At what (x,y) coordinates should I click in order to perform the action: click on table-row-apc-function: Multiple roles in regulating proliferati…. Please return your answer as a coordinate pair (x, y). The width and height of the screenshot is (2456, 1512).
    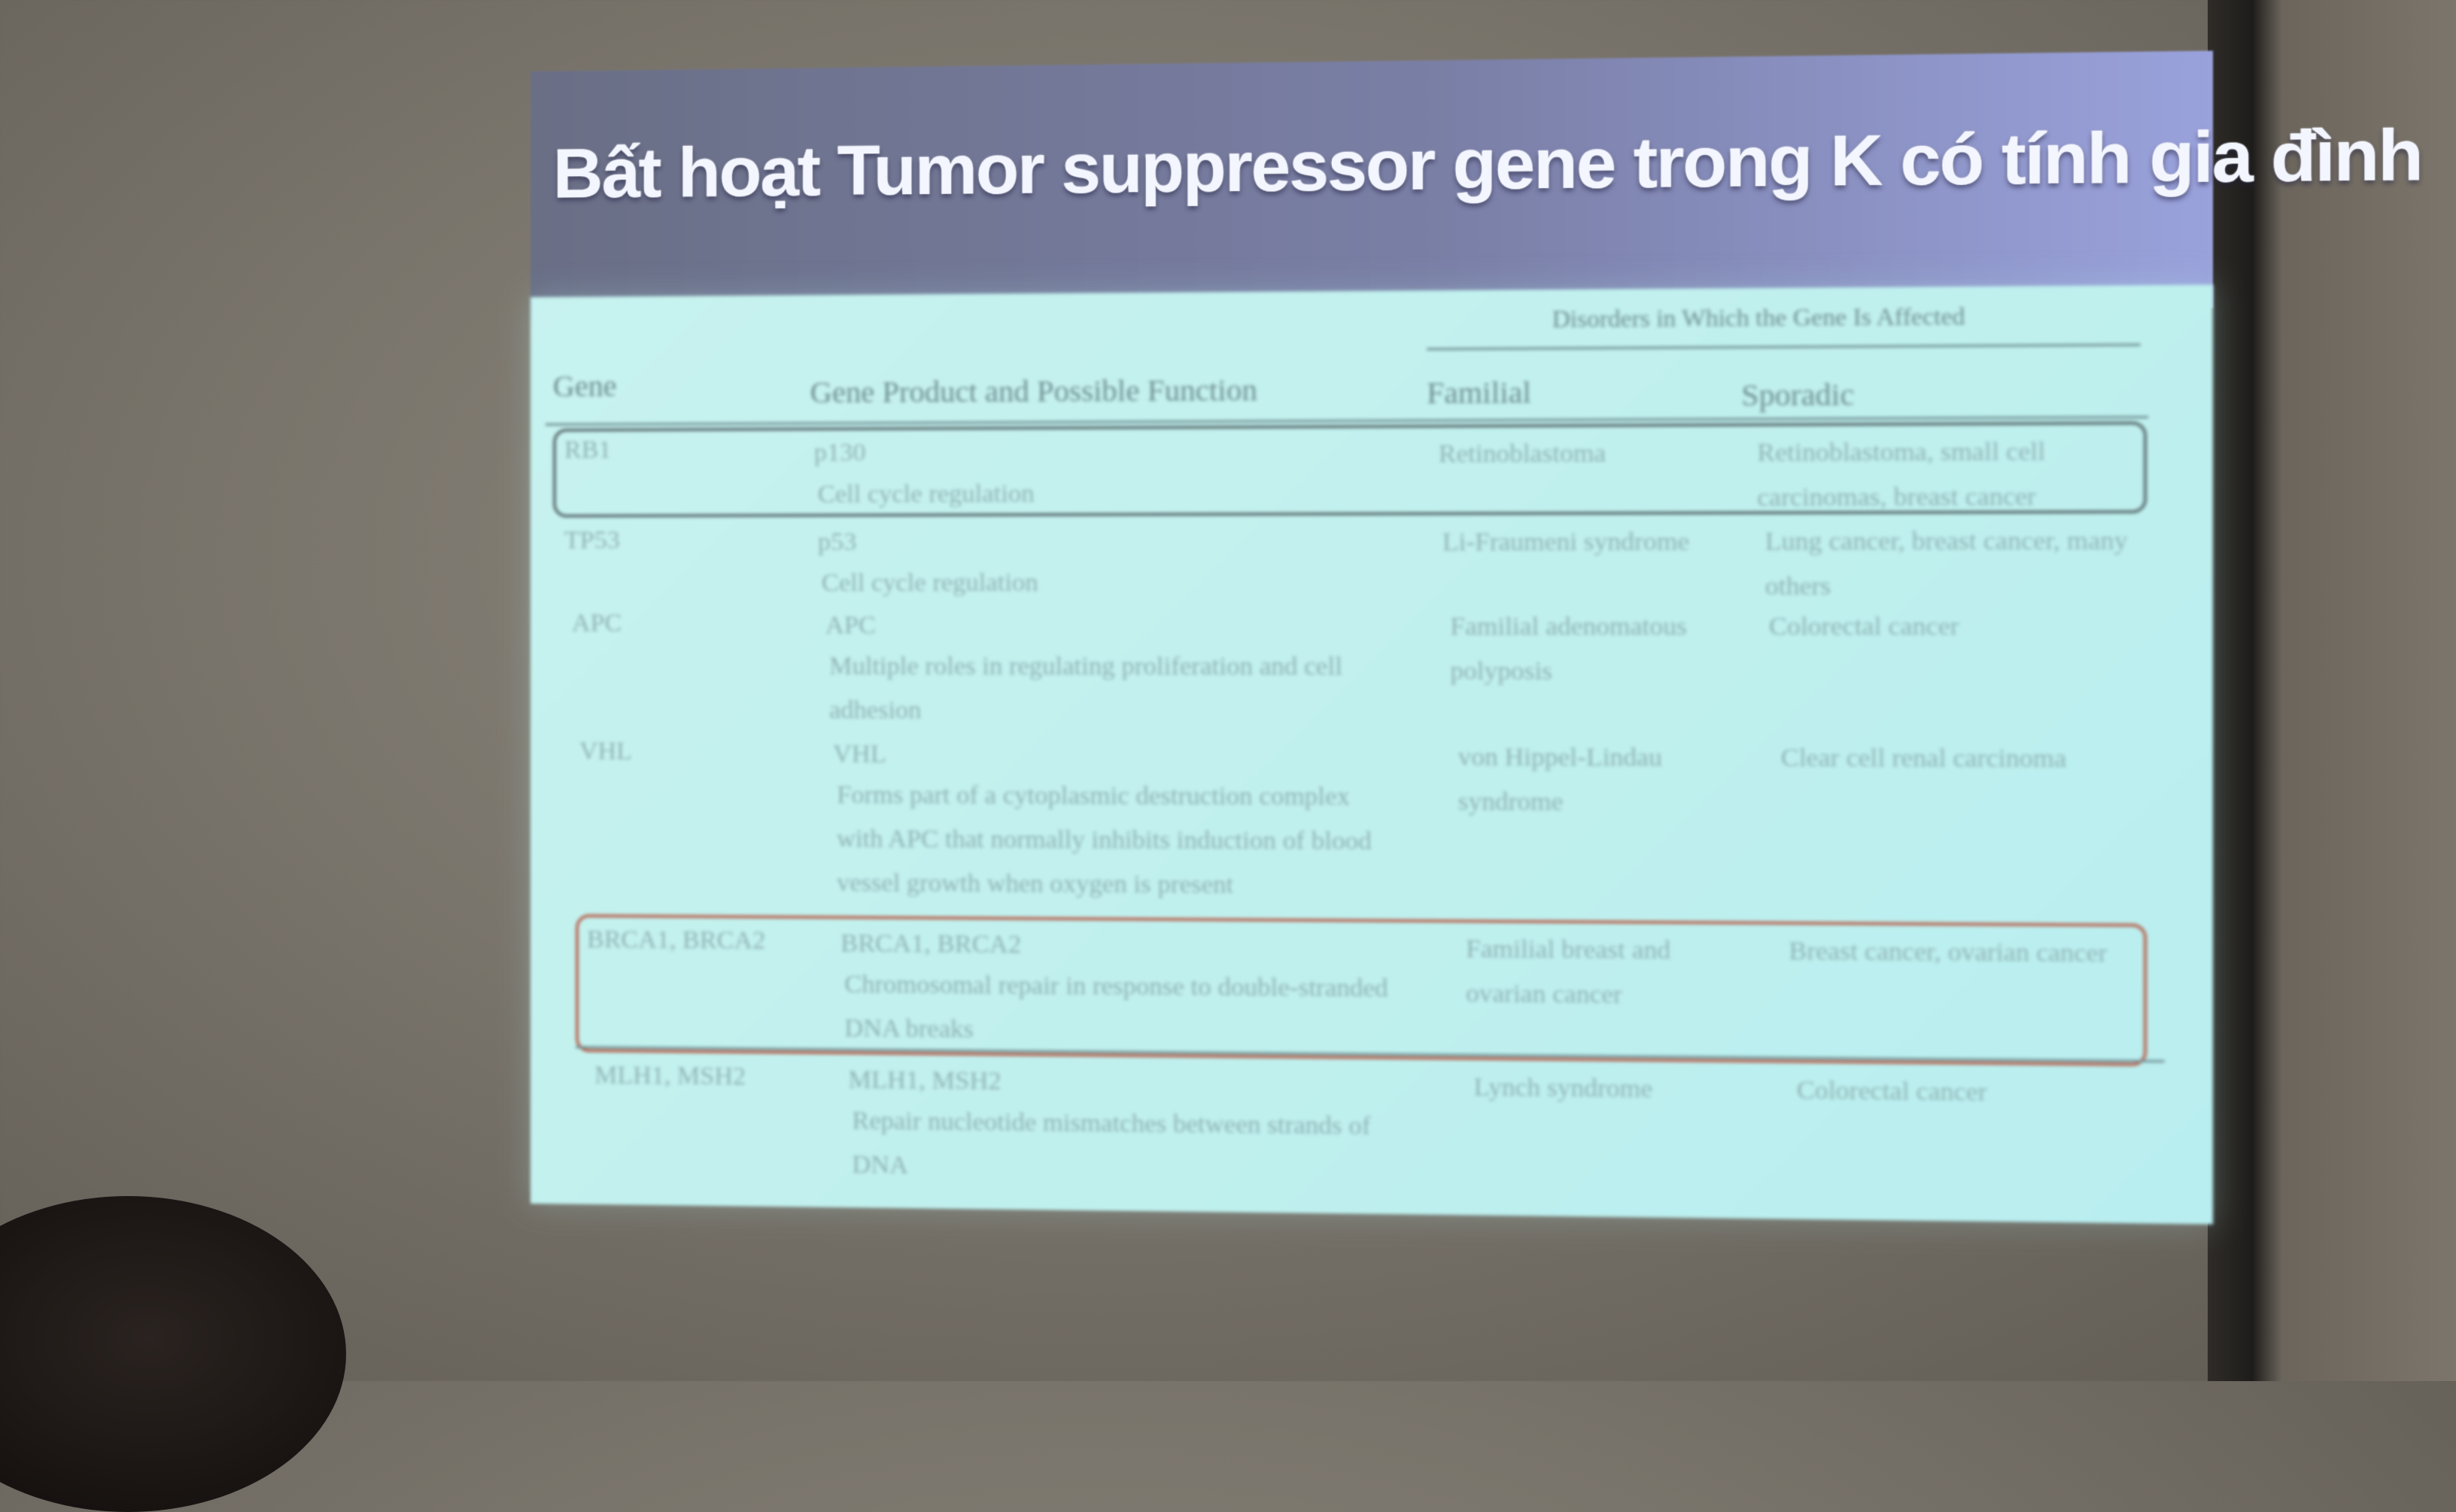
    Looking at the image, I should click on (1106, 689).